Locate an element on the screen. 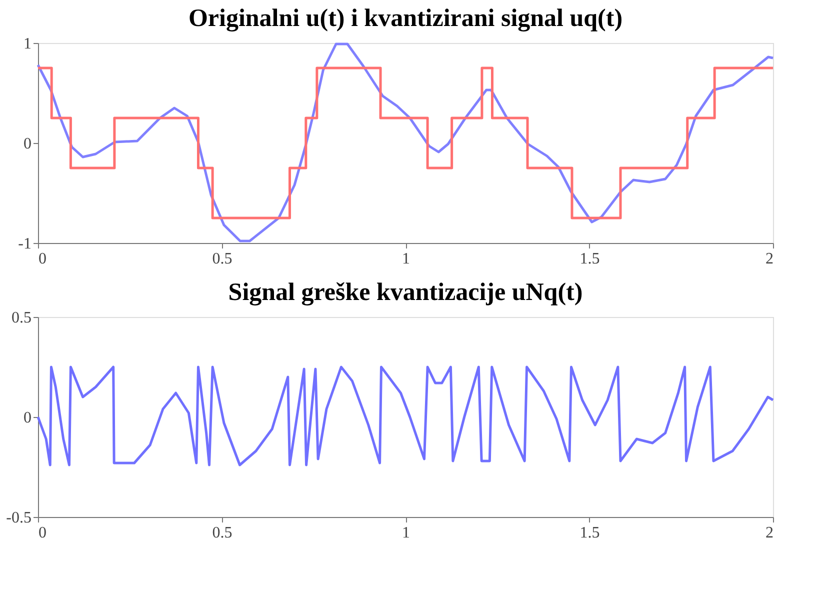 The width and height of the screenshot is (835, 613). chart-title: Signal greške kvantizacije uNq(t) is located at coordinates (405, 292).